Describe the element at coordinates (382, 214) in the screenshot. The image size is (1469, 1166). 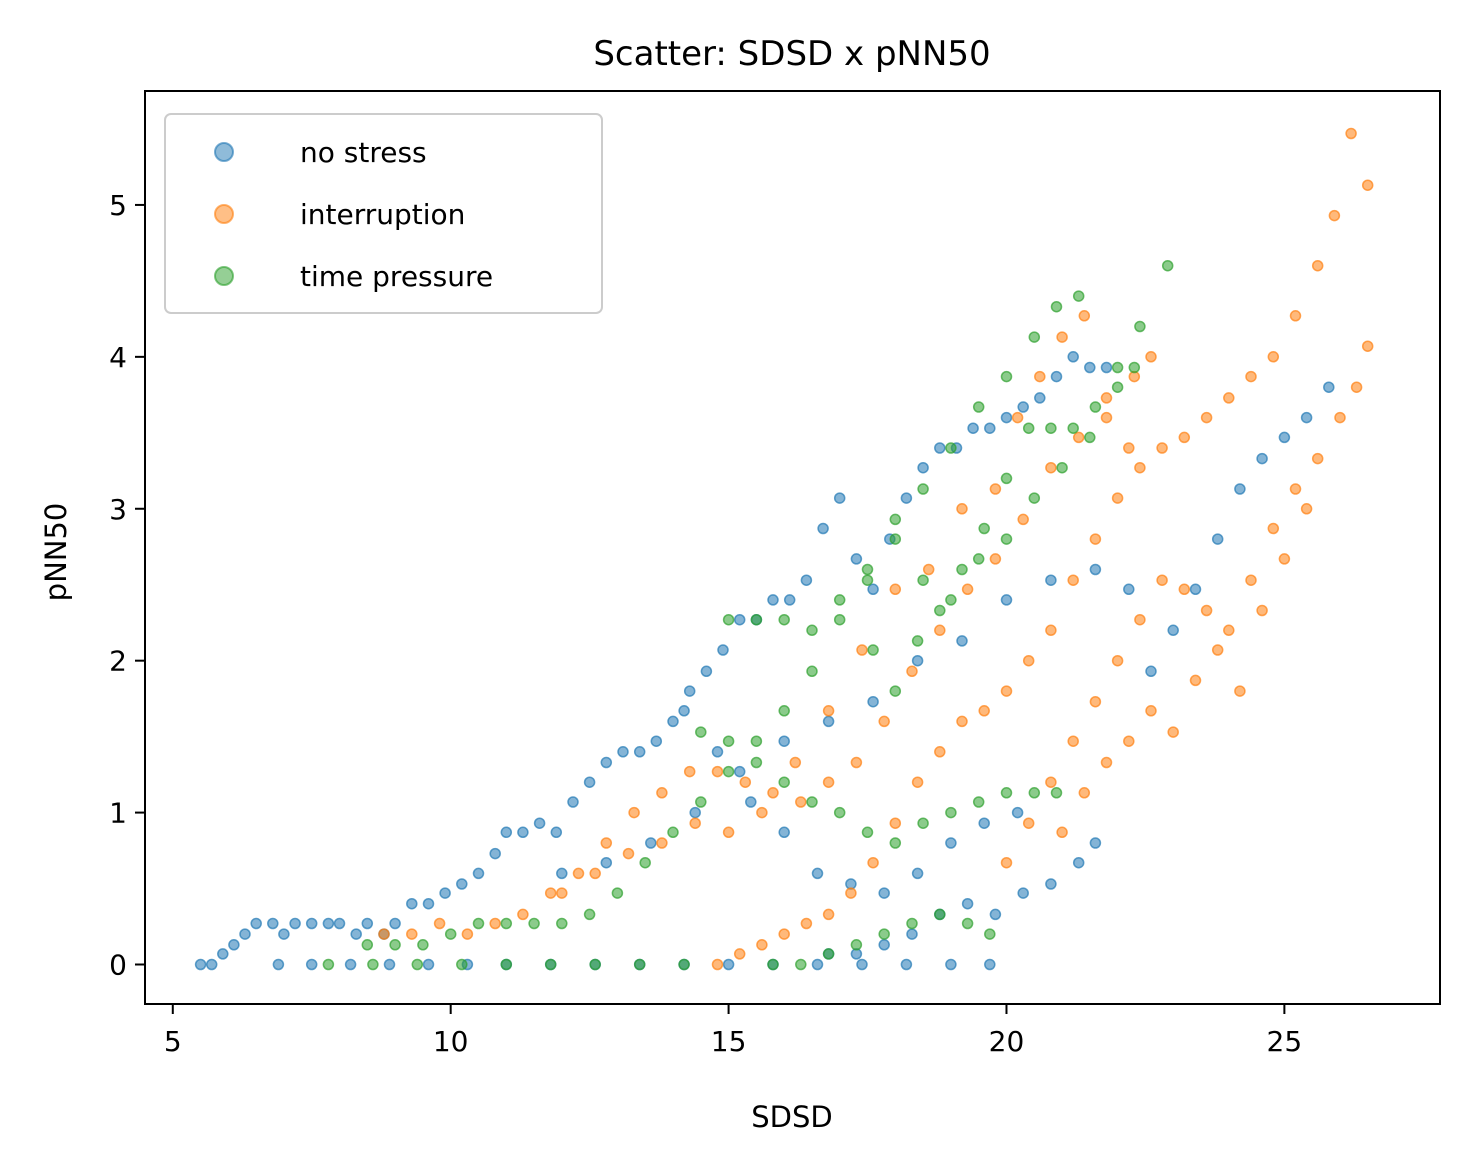
I see `legend-label-interruption: interruption` at that location.